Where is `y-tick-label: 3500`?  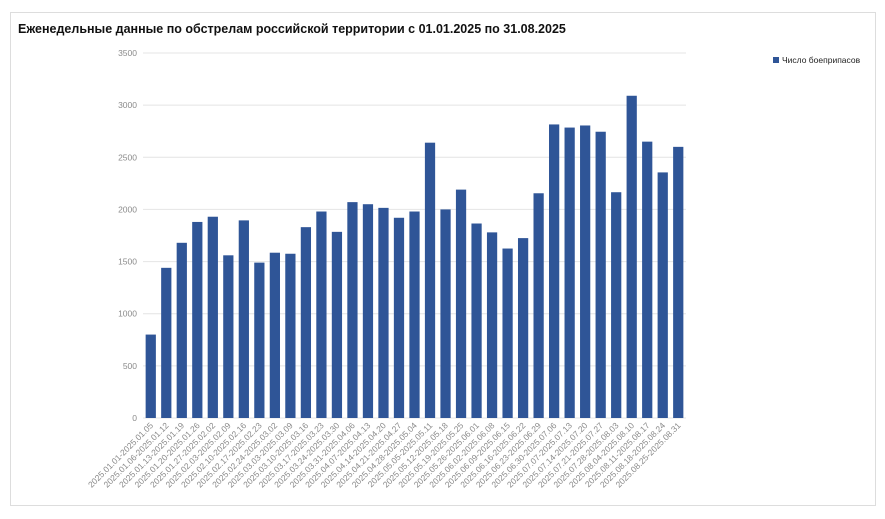
y-tick-label: 3500 is located at coordinates (127, 53).